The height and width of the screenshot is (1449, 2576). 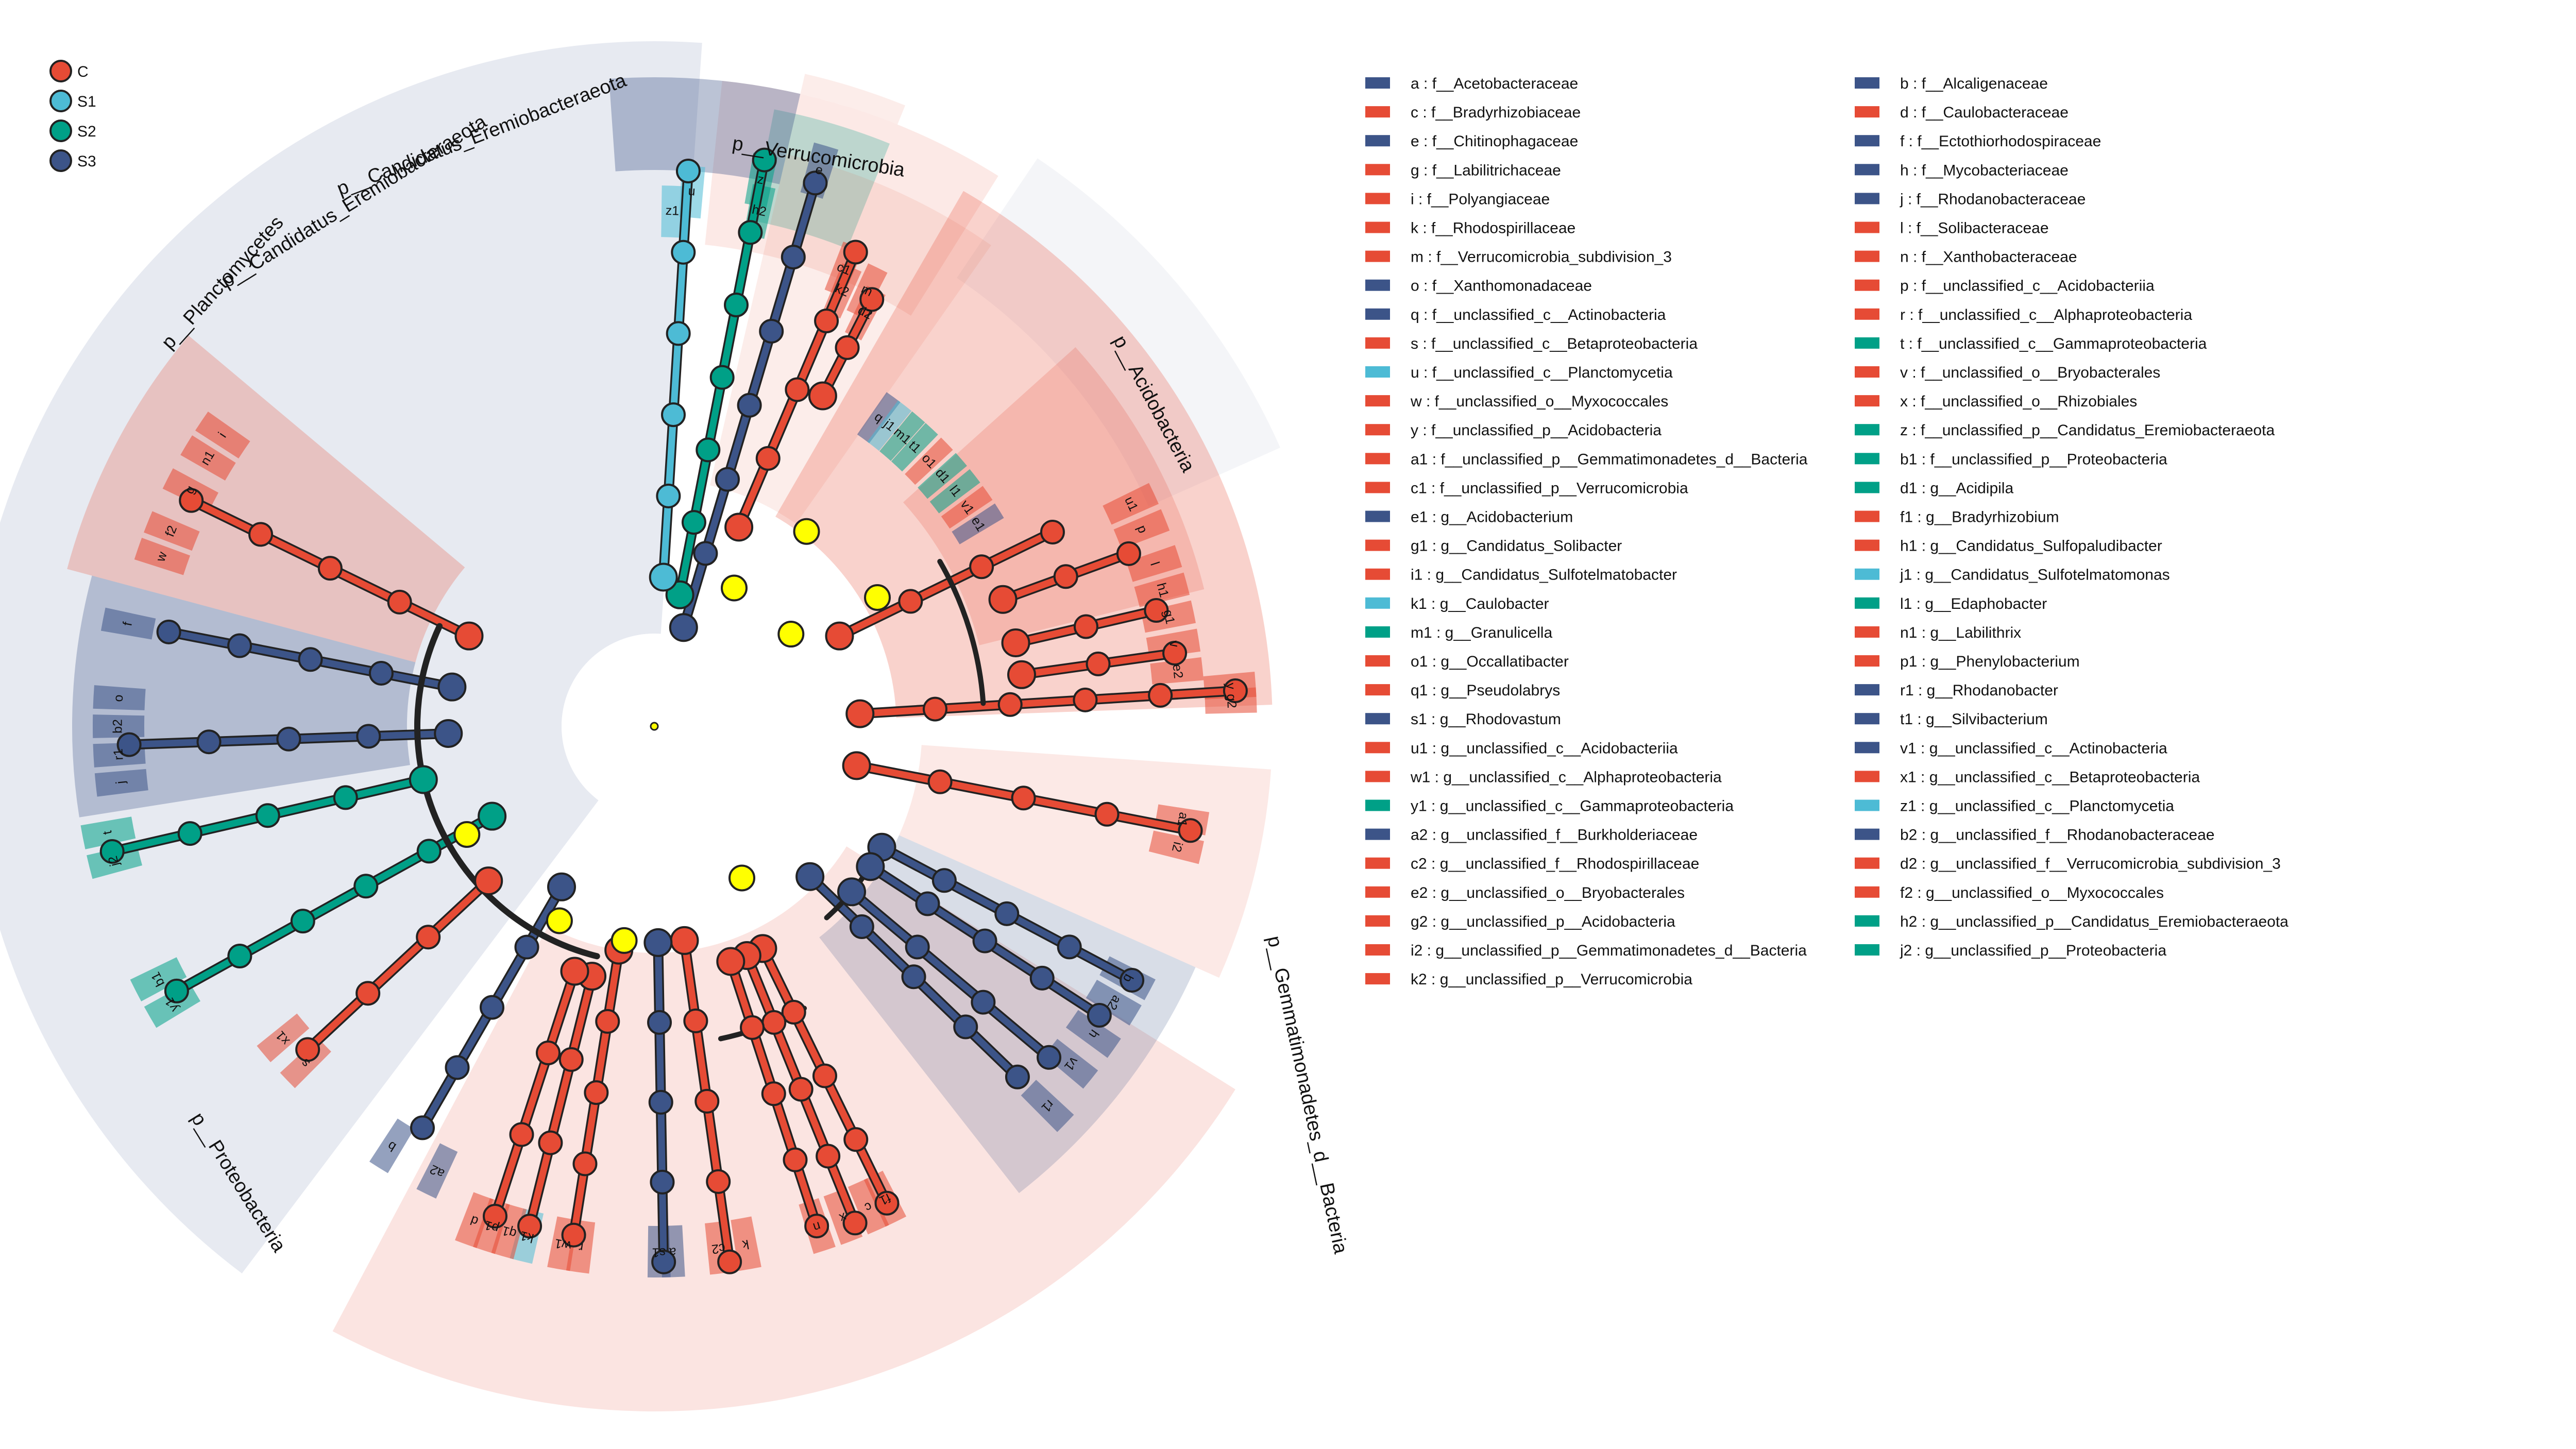 What do you see at coordinates (118, 698) in the screenshot?
I see `leaf-label-o: o` at bounding box center [118, 698].